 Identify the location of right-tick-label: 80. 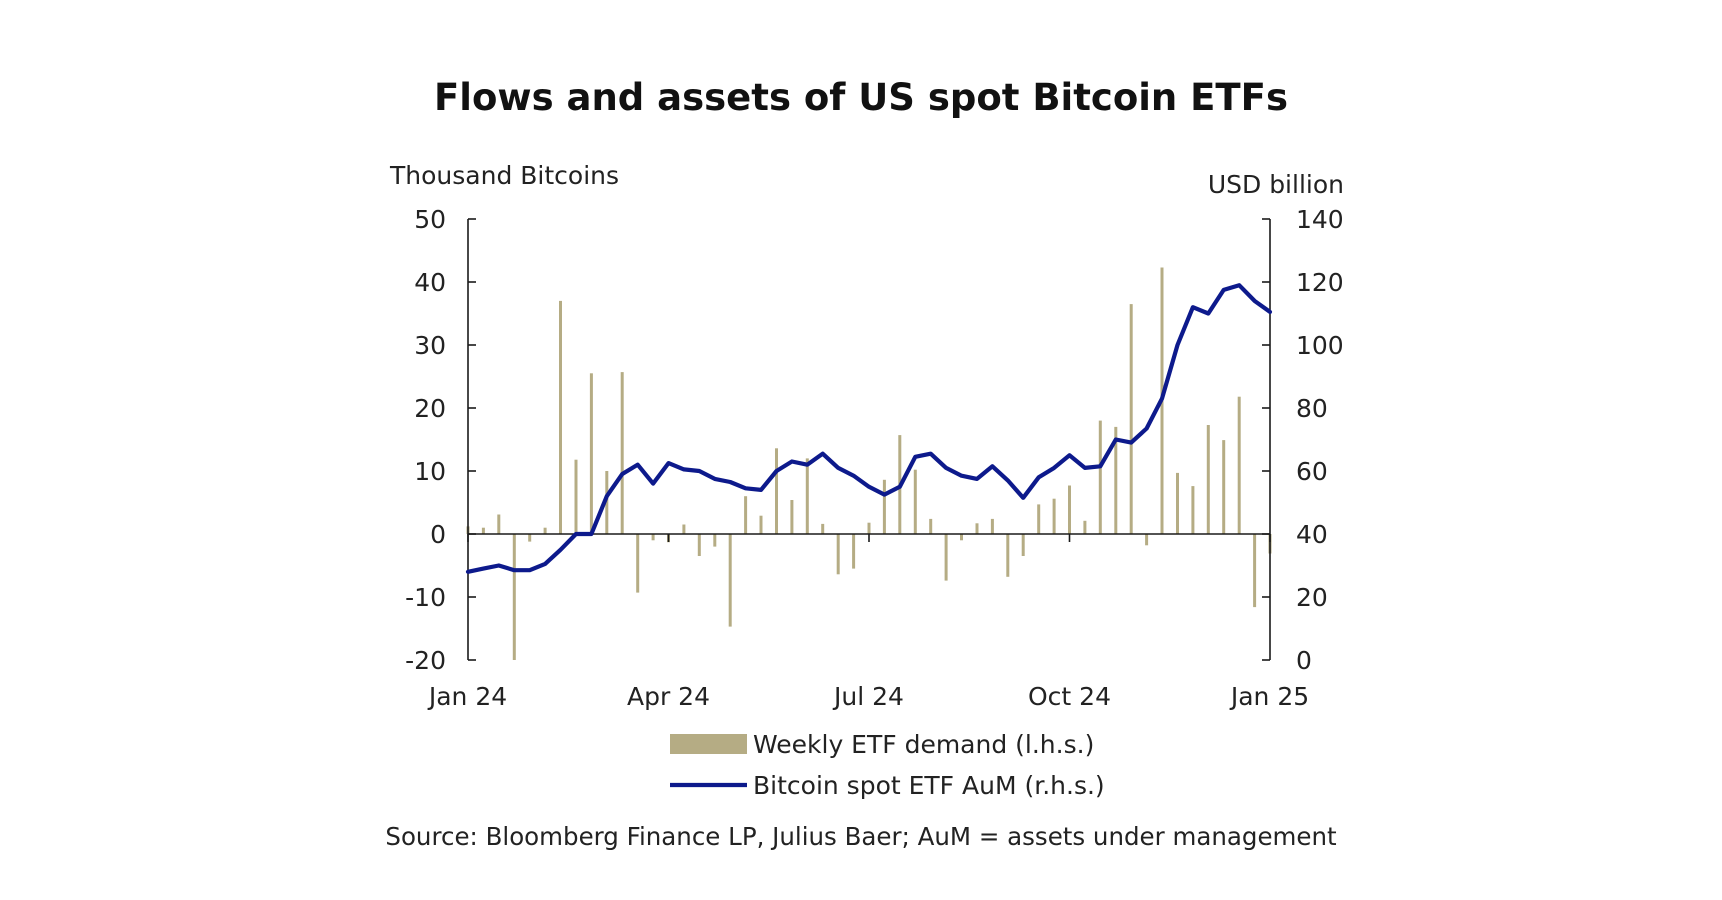
(1312, 408).